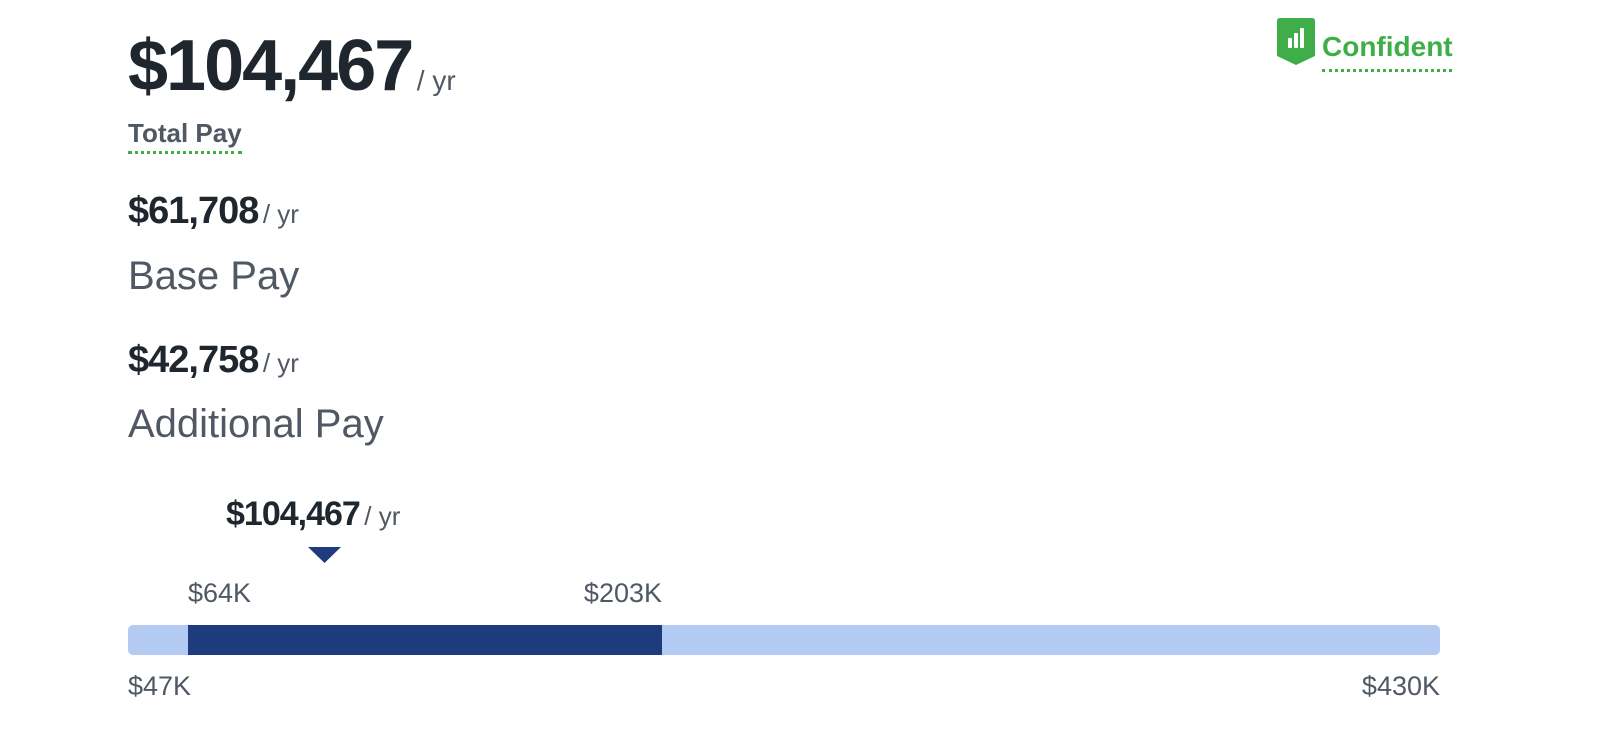  Describe the element at coordinates (280, 363) in the screenshot. I see `additional-pay-period: / yr` at that location.